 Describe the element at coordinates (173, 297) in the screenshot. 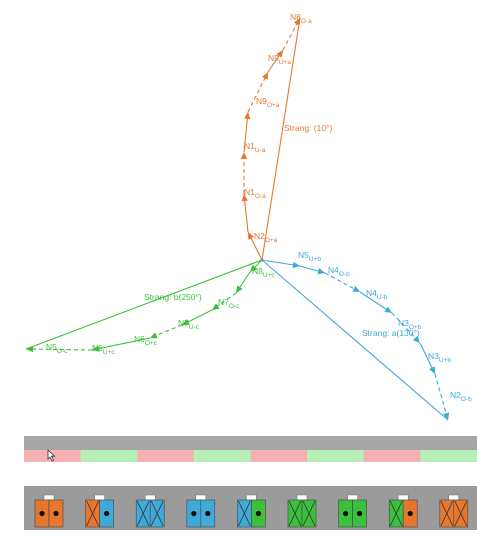

I see `string-label: Strang: b(250°)` at that location.